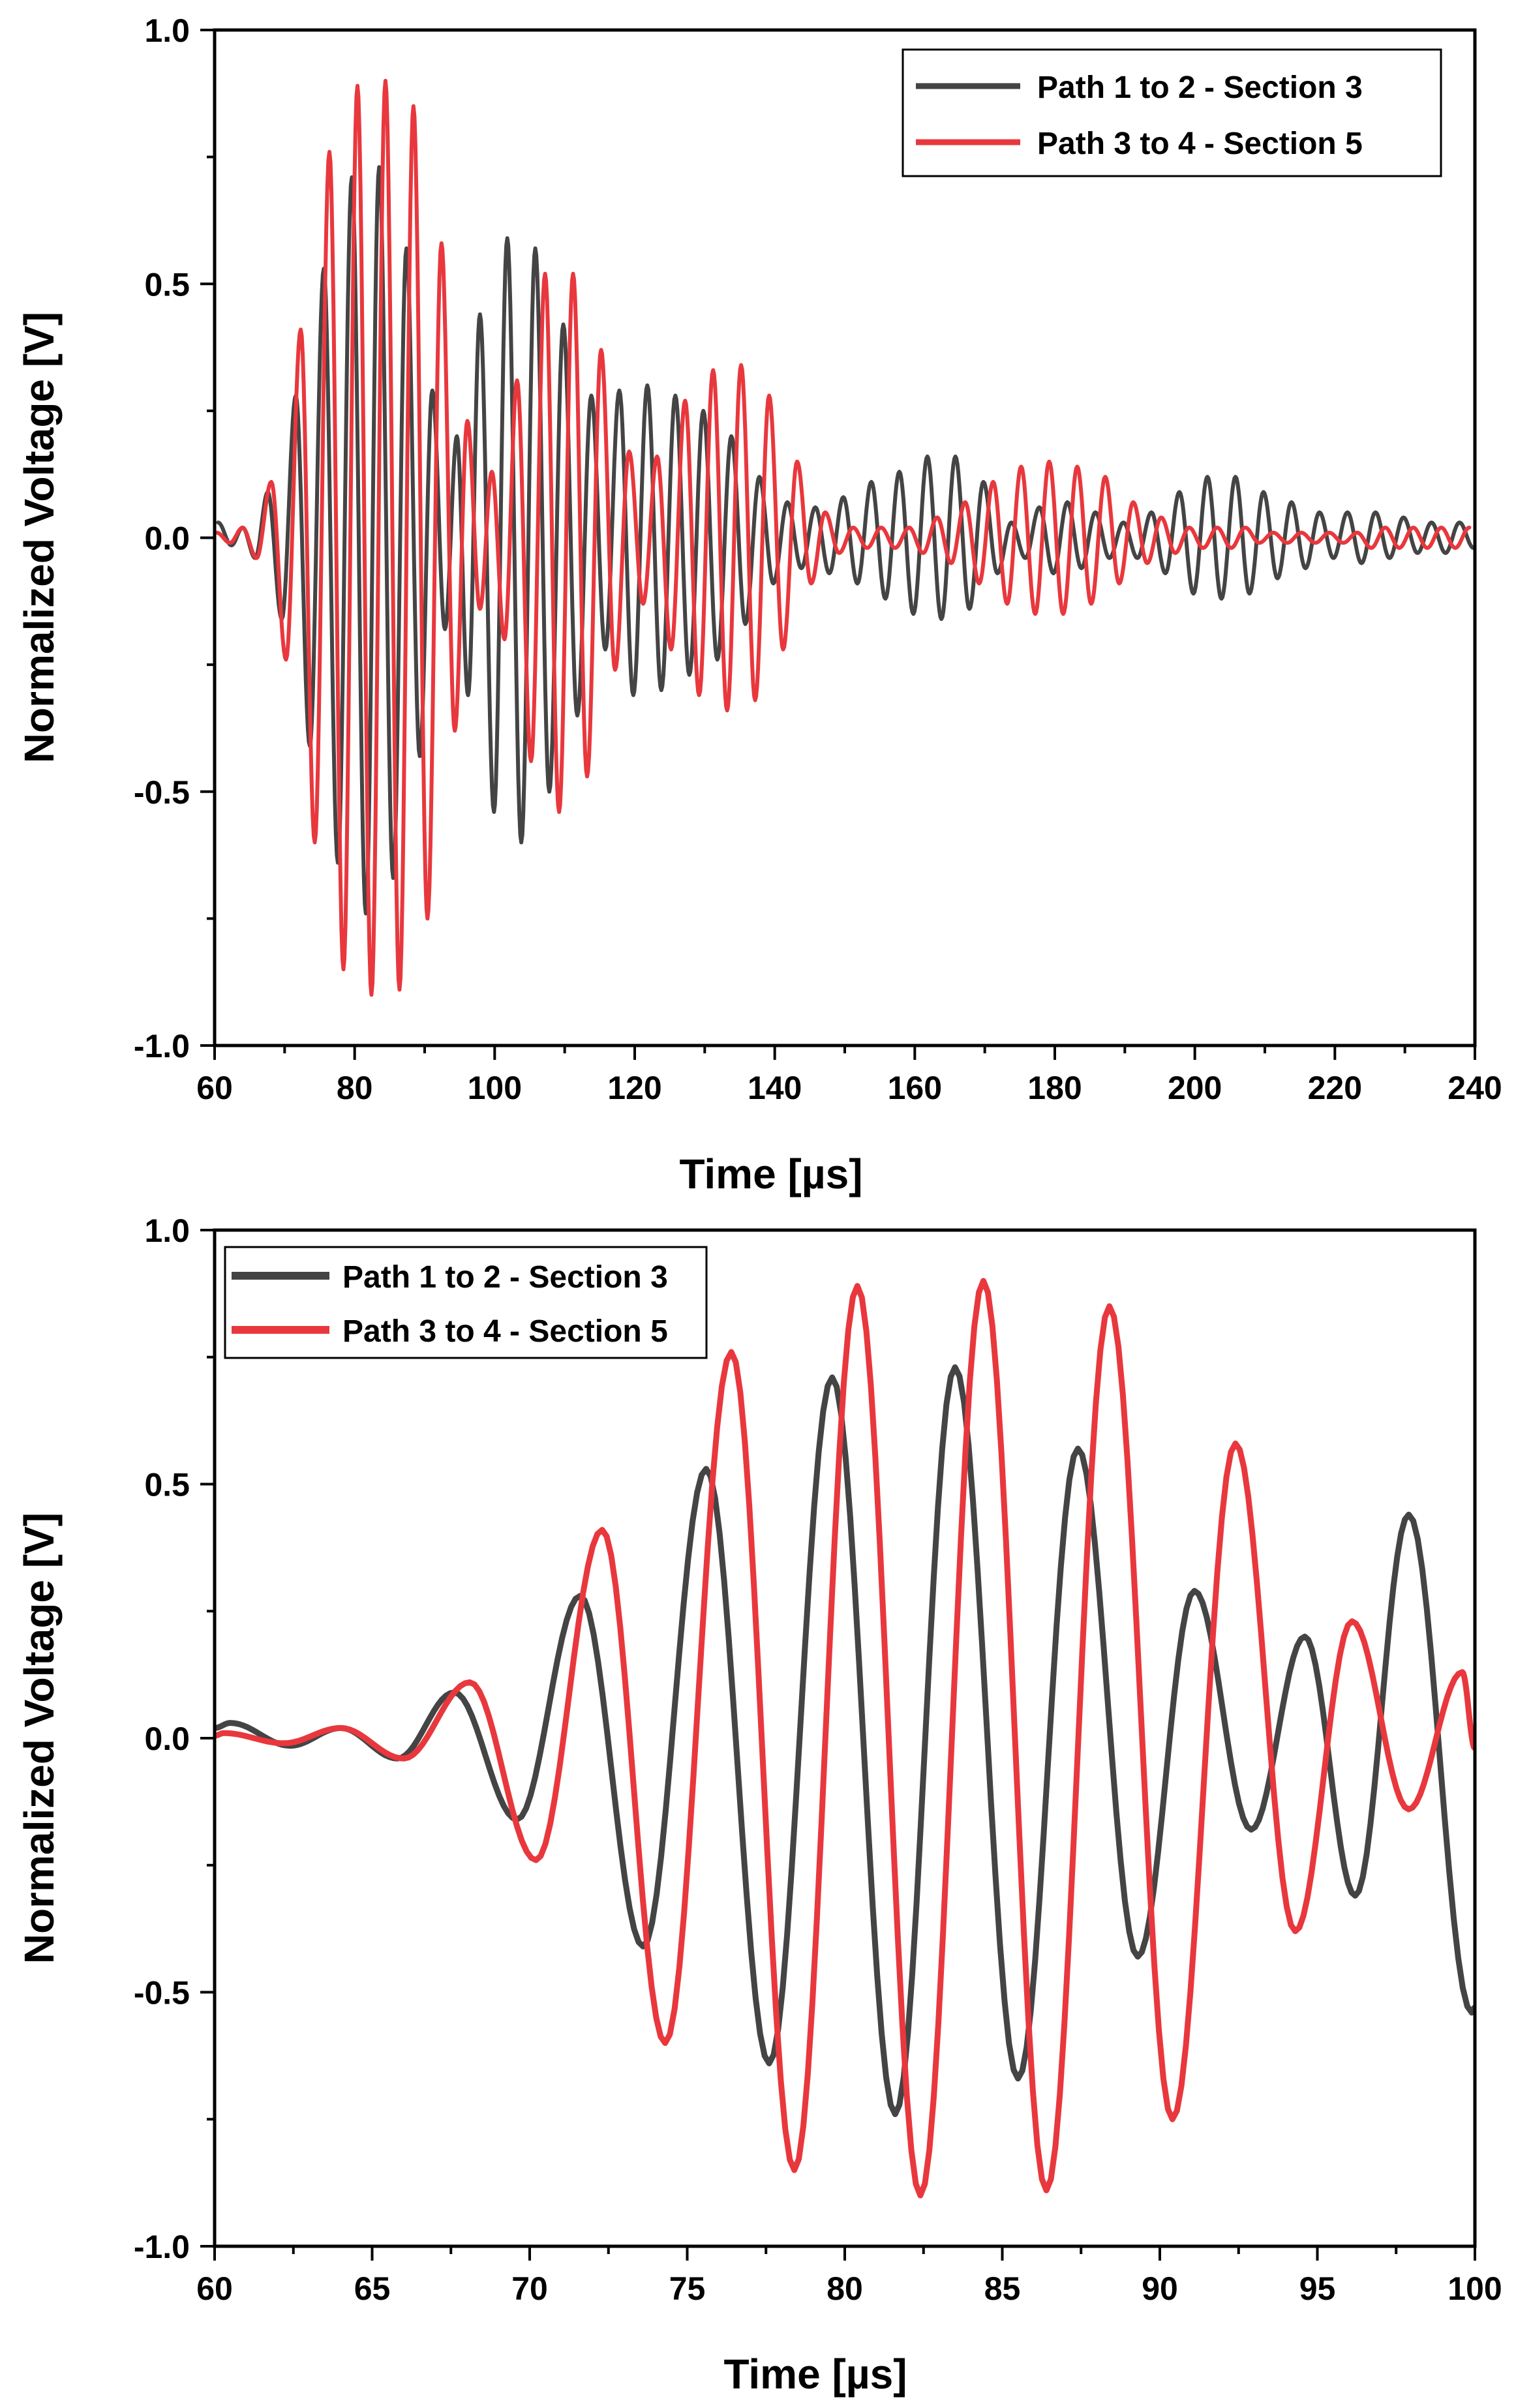 This screenshot has height=2408, width=1531. Describe the element at coordinates (1475, 1088) in the screenshot. I see `top-x-tick-label: 240` at that location.